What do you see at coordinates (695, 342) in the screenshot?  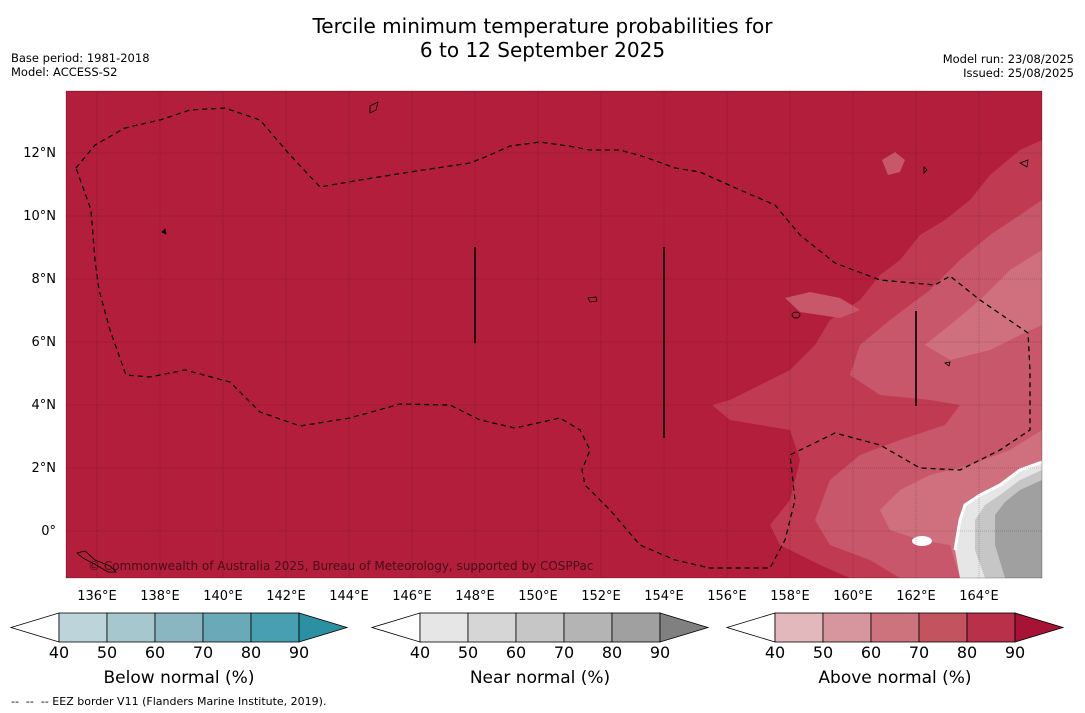 I see `meridian-markers` at bounding box center [695, 342].